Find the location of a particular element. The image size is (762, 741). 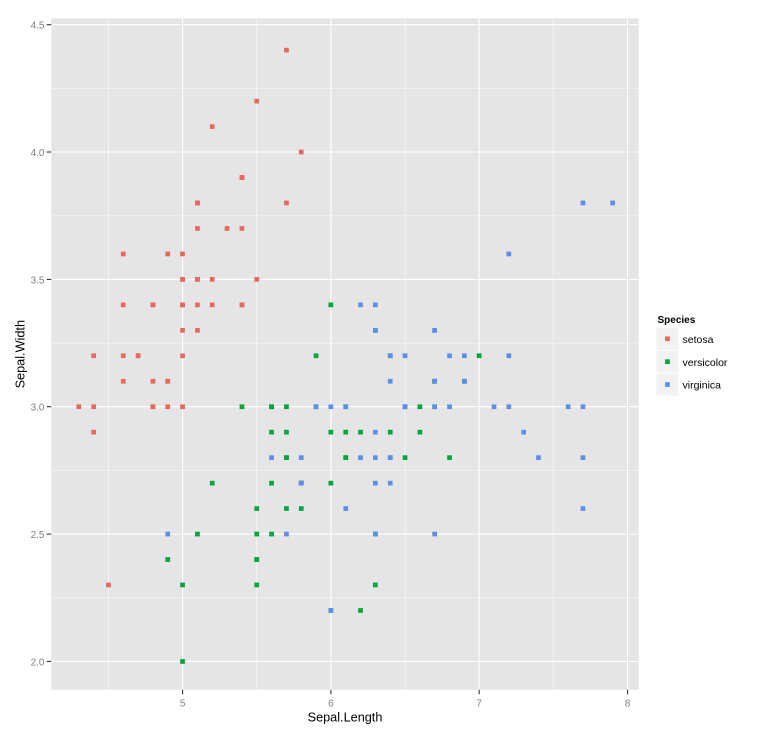

svg-text: Species is located at coordinates (677, 320).